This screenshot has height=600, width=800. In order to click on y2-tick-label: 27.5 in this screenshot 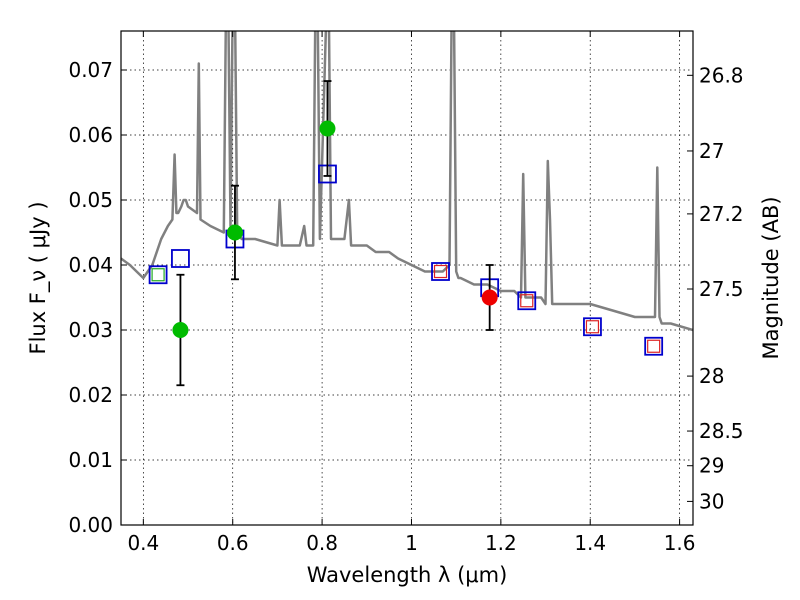, I will do `click(721, 289)`.